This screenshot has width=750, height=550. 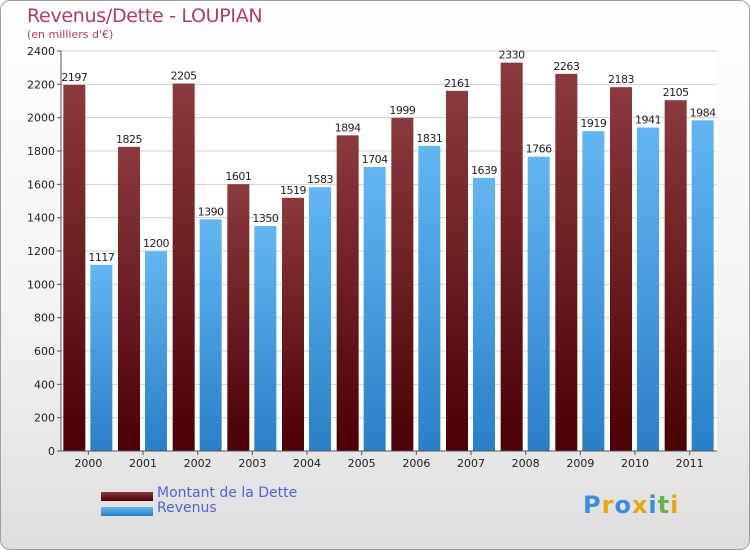 What do you see at coordinates (74, 77) in the screenshot?
I see `data-label-dette: 2197` at bounding box center [74, 77].